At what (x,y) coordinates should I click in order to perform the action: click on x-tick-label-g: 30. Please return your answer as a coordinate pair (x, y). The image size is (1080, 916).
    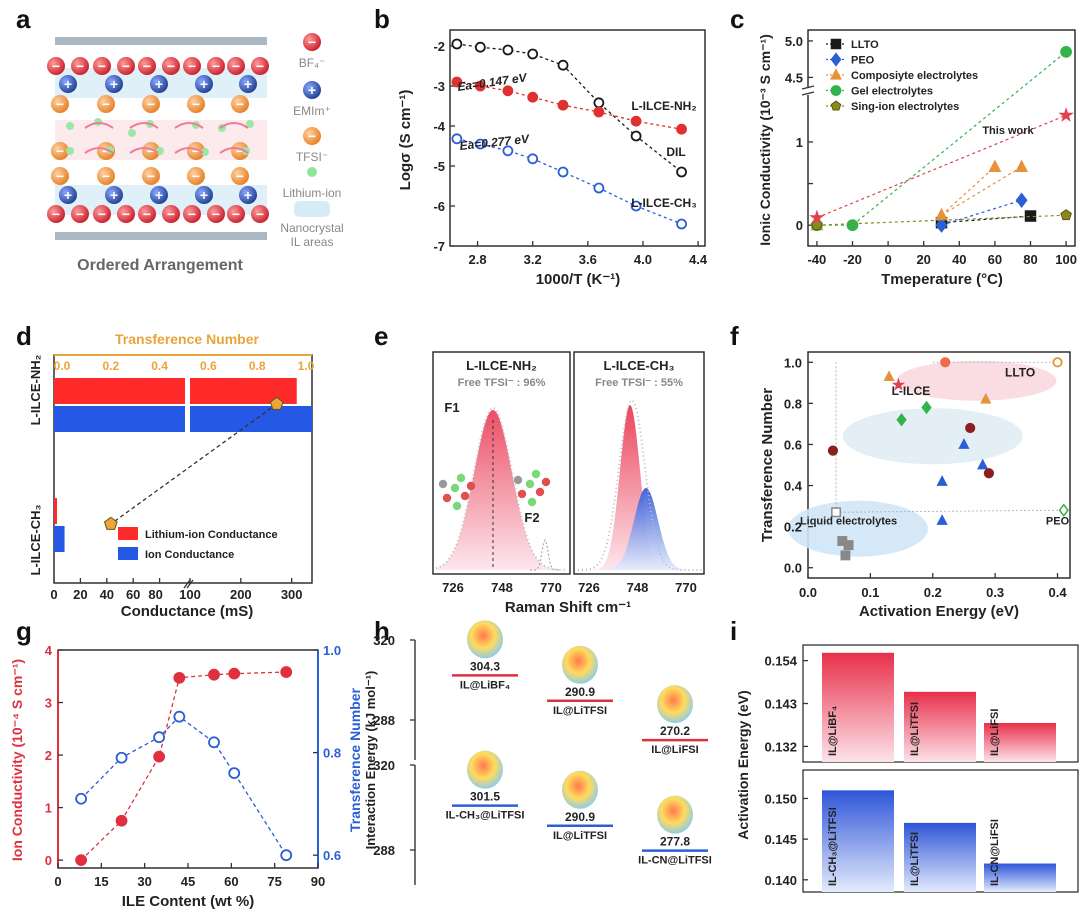
    Looking at the image, I should click on (144, 881).